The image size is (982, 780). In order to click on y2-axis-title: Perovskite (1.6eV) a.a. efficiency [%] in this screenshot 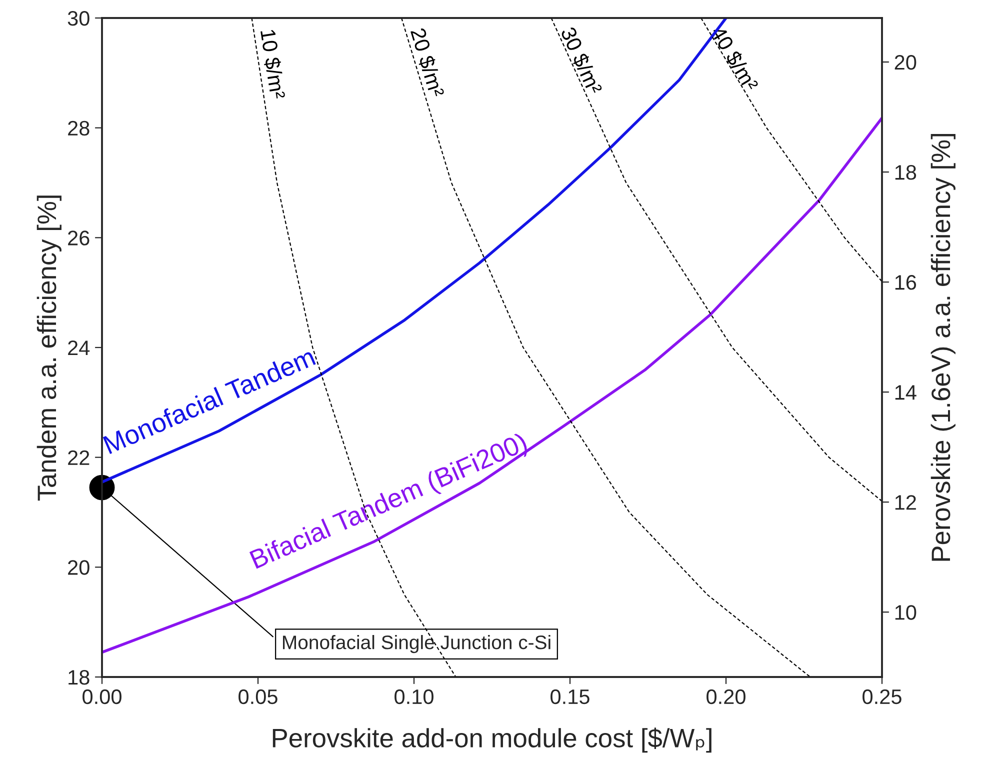, I will do `click(943, 347)`.